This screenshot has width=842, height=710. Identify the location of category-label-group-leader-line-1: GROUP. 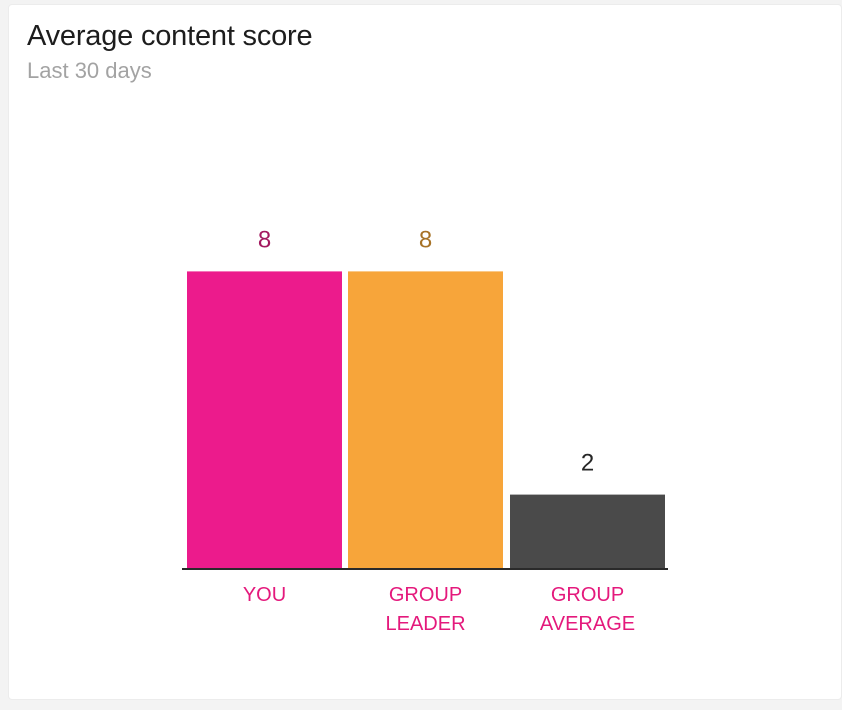
(425, 595).